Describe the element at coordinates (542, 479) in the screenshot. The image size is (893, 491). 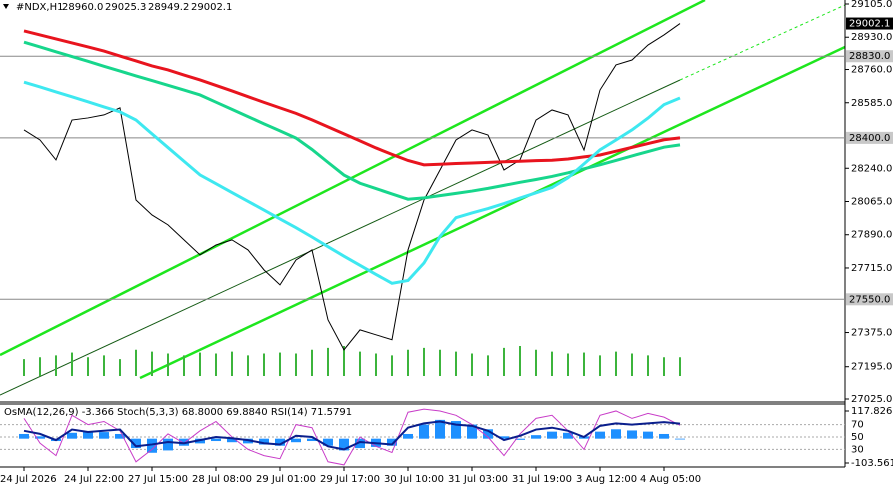
I see `x-tick-label: 31 Jul 19:00` at that location.